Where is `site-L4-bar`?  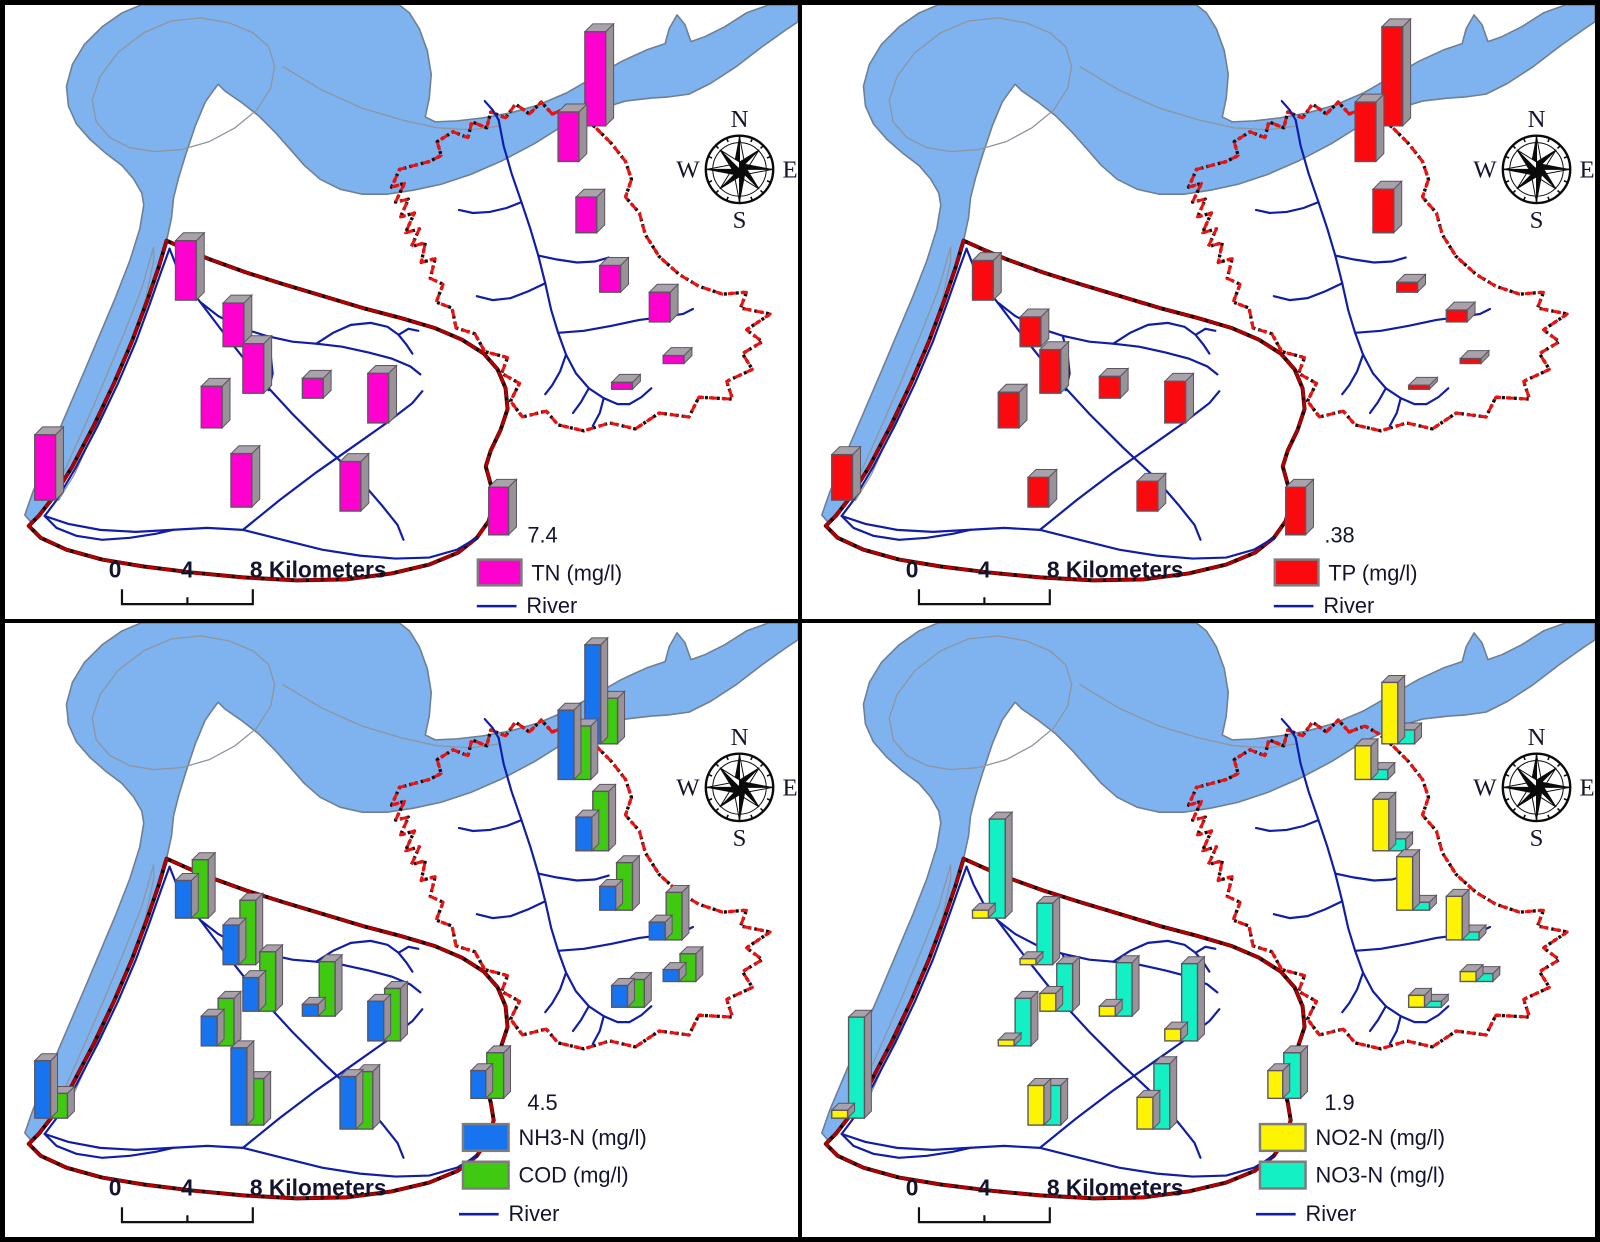
site-L4-bar is located at coordinates (216, 403).